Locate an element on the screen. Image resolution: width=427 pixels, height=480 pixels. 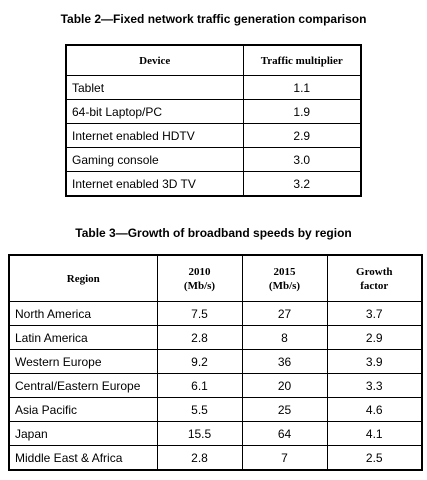
table-row: Gaming console 3.0 is located at coordinates (213, 159).